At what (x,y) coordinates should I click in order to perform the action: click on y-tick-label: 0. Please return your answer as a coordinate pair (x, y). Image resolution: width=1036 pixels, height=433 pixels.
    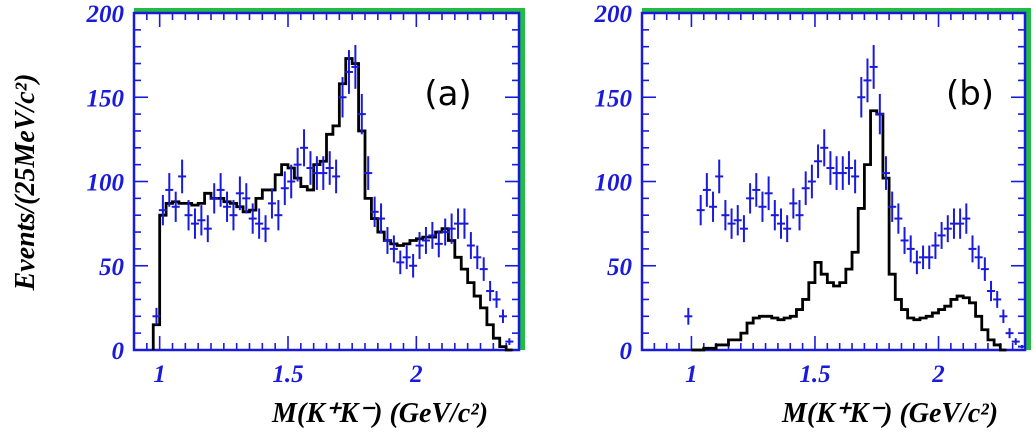
    Looking at the image, I should click on (118, 351).